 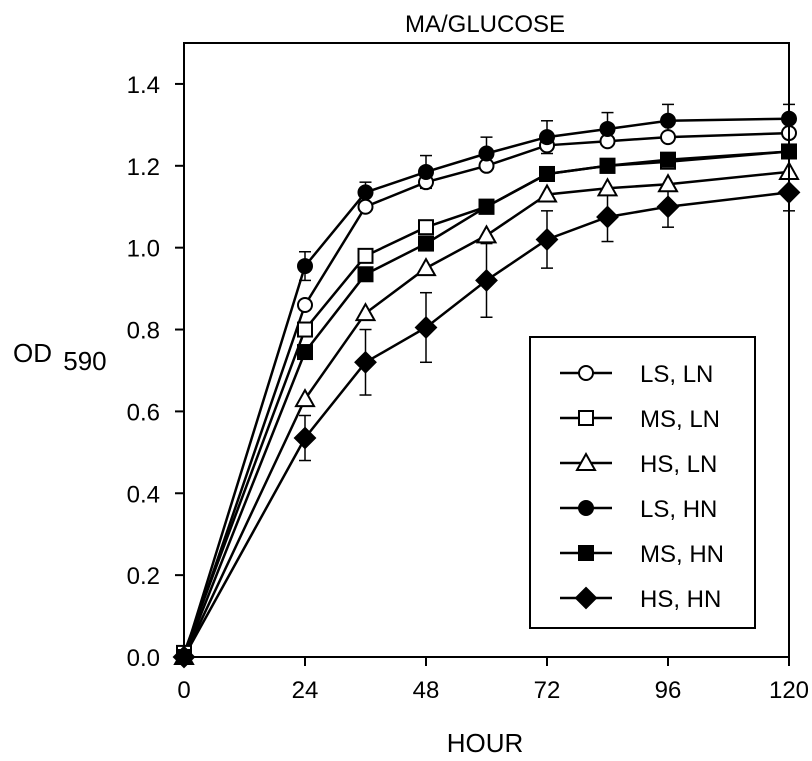 I want to click on y-tick-label: 1.0, so click(x=143, y=249).